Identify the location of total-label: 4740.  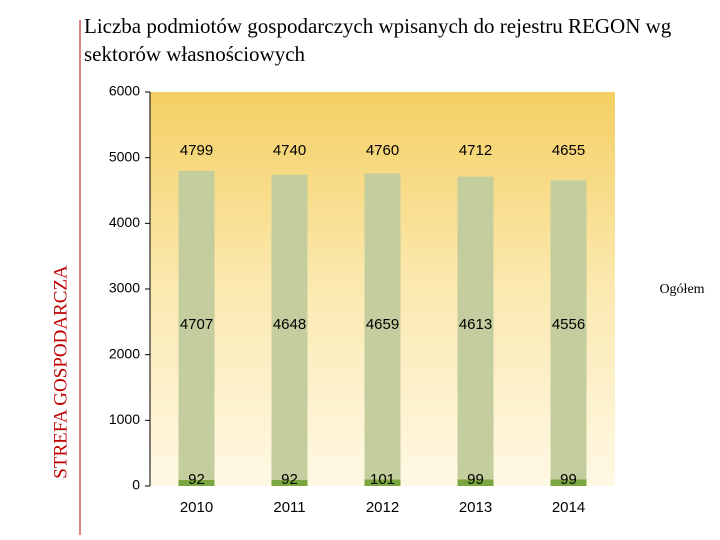
(289, 150).